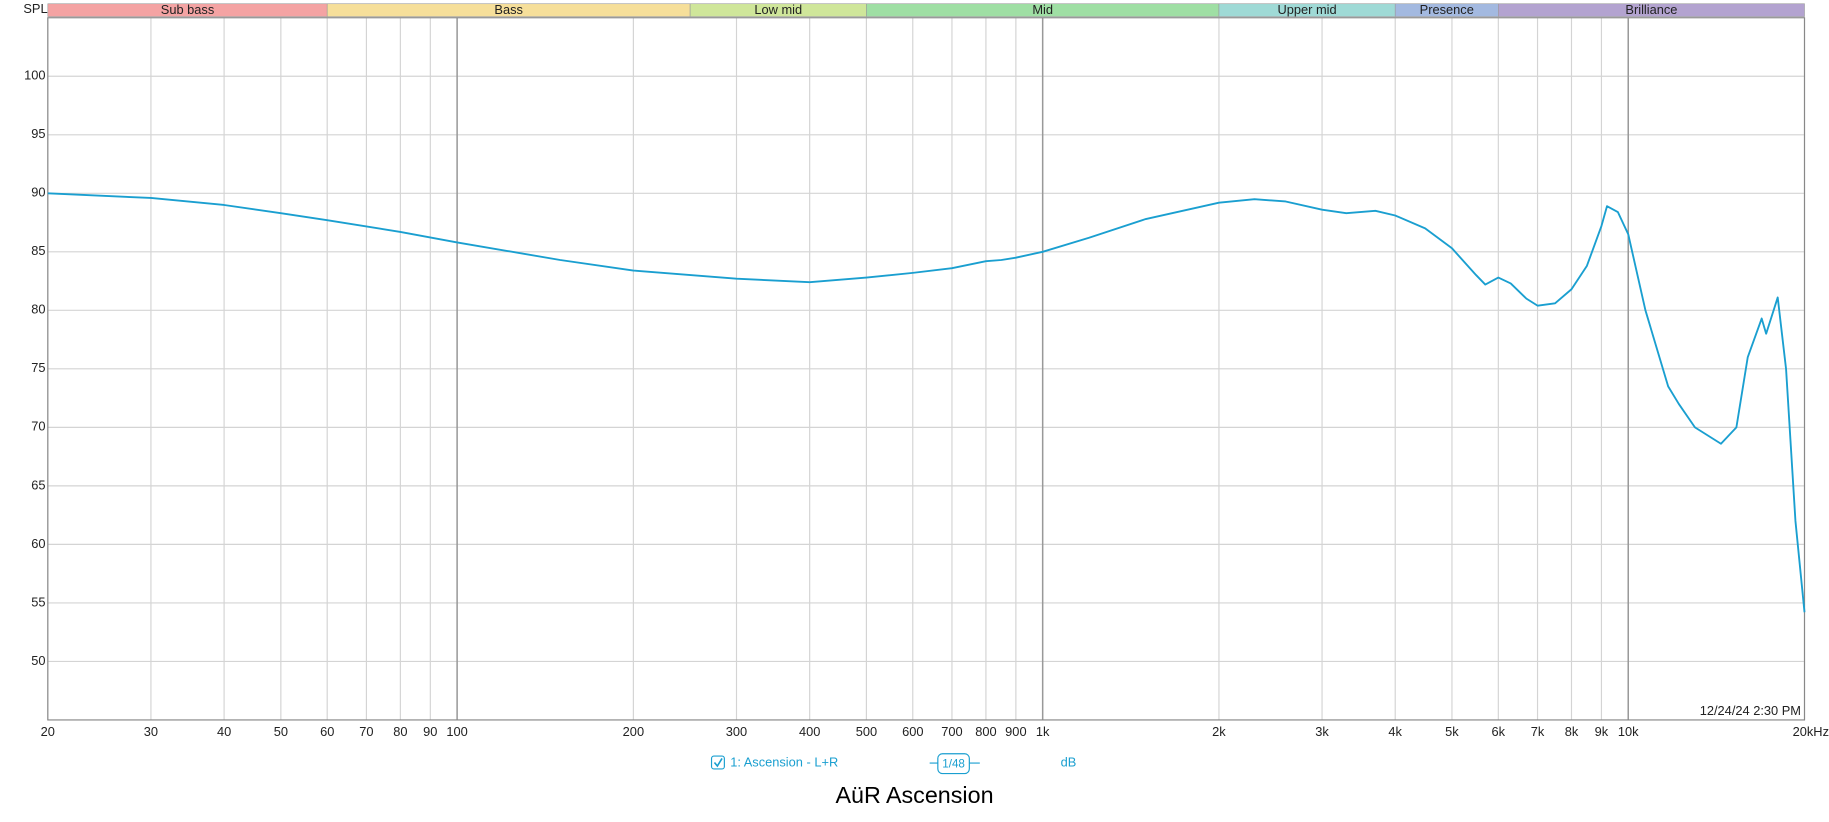  I want to click on band-label: Presence, so click(1447, 9).